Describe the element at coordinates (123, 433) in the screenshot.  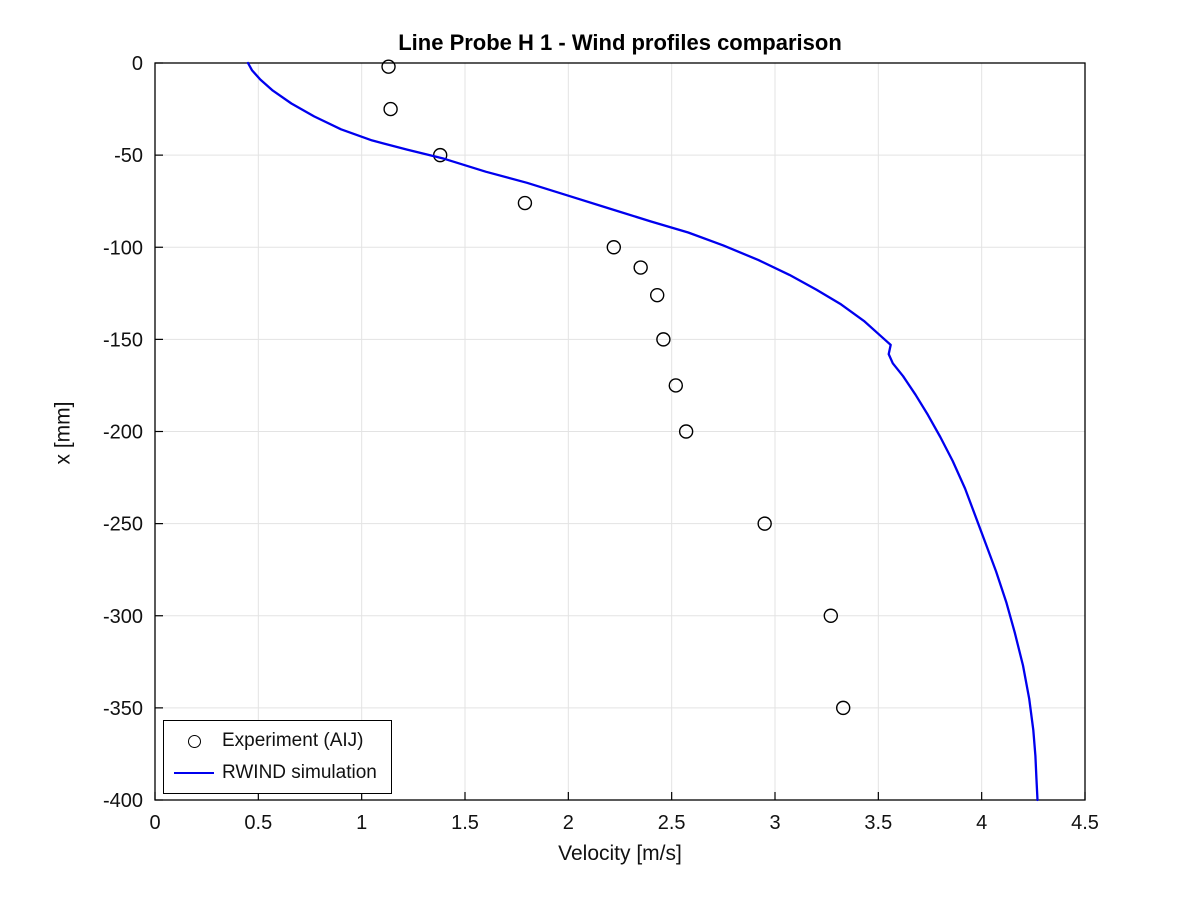
I see `y-tick-label: -200` at that location.